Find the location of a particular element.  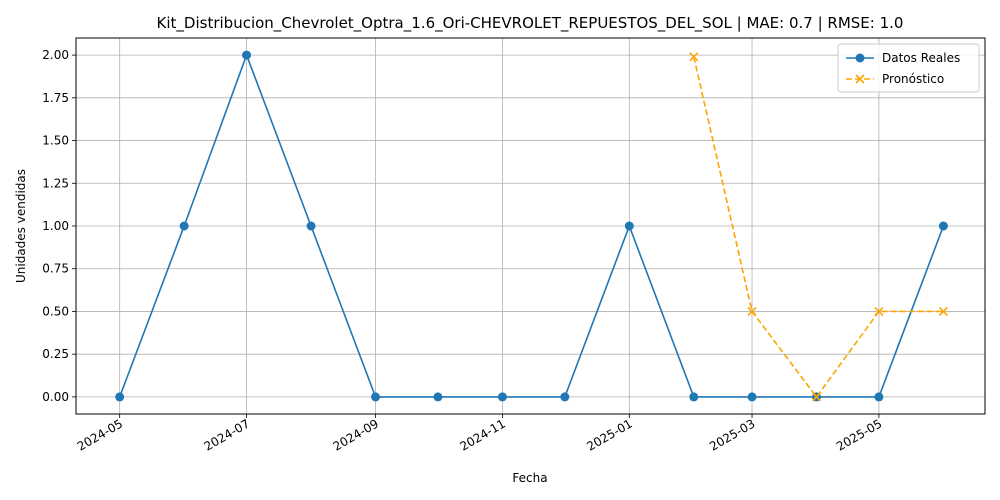

legend-marker-pronostico is located at coordinates (860, 79).